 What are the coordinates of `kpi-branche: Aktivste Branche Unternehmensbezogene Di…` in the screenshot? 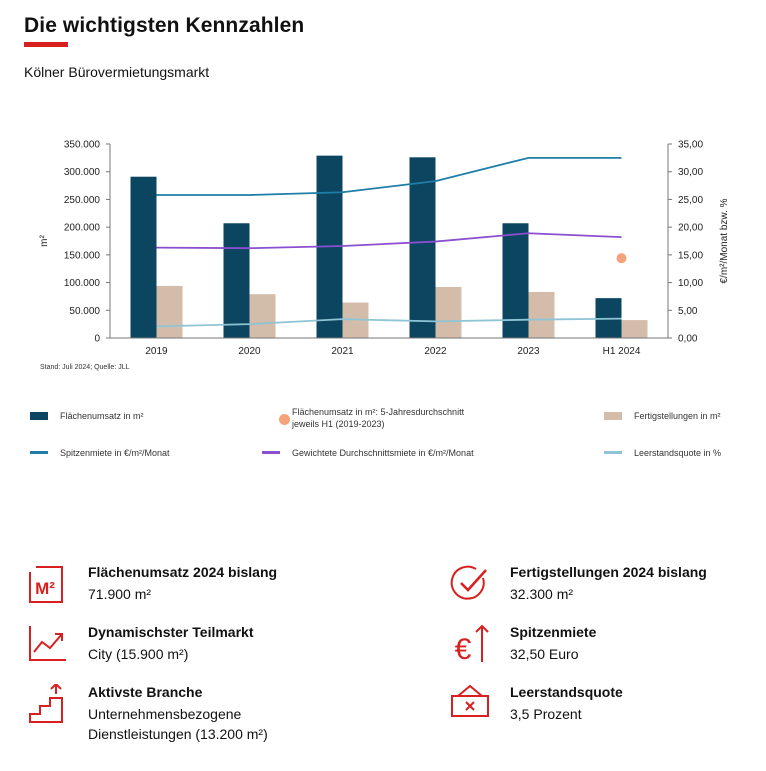 It's located at (188, 716).